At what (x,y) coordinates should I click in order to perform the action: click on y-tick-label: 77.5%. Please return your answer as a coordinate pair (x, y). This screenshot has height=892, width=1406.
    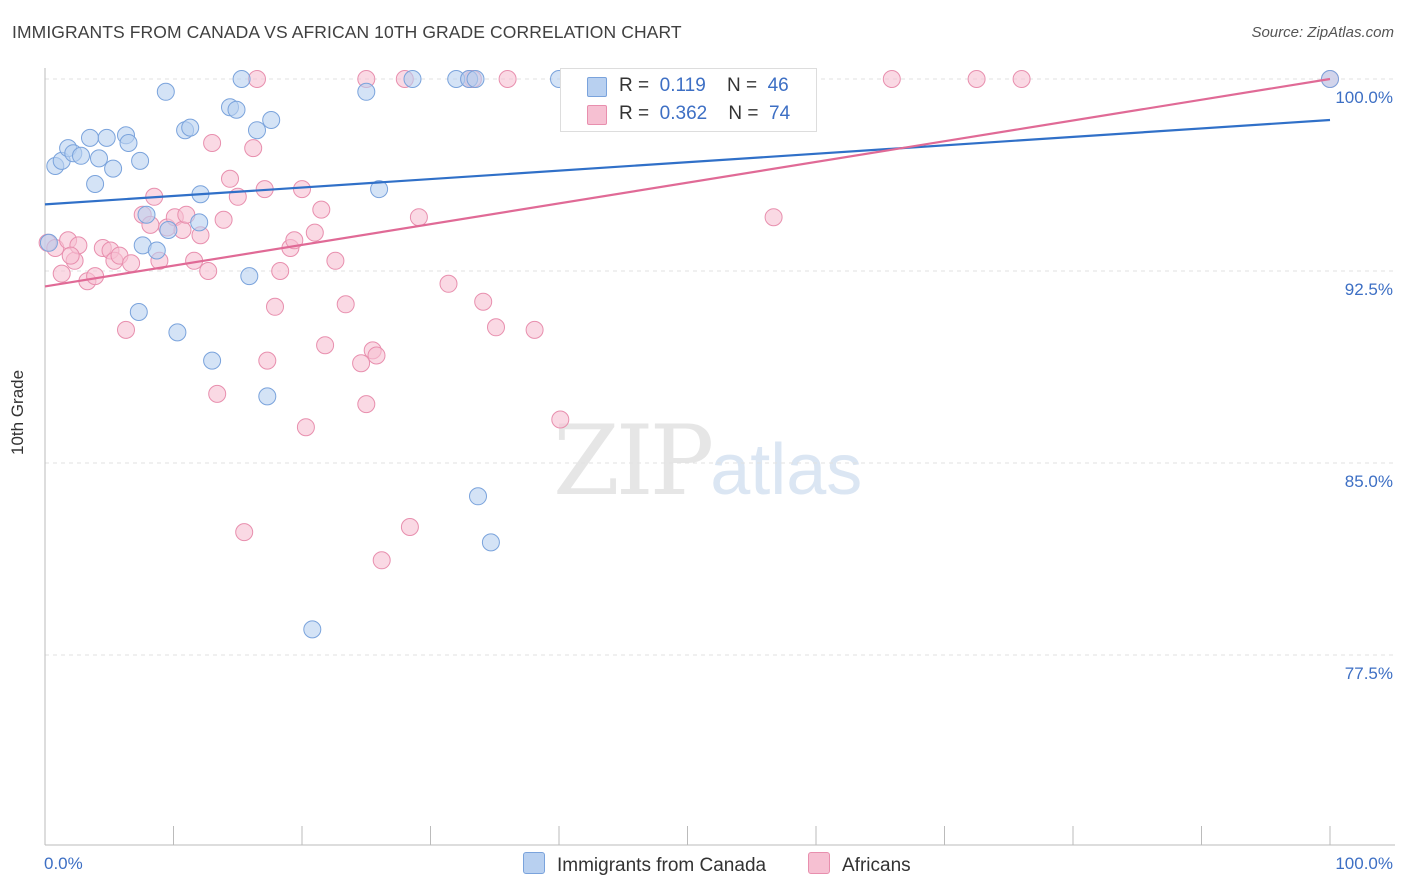
    Looking at the image, I should click on (1369, 673).